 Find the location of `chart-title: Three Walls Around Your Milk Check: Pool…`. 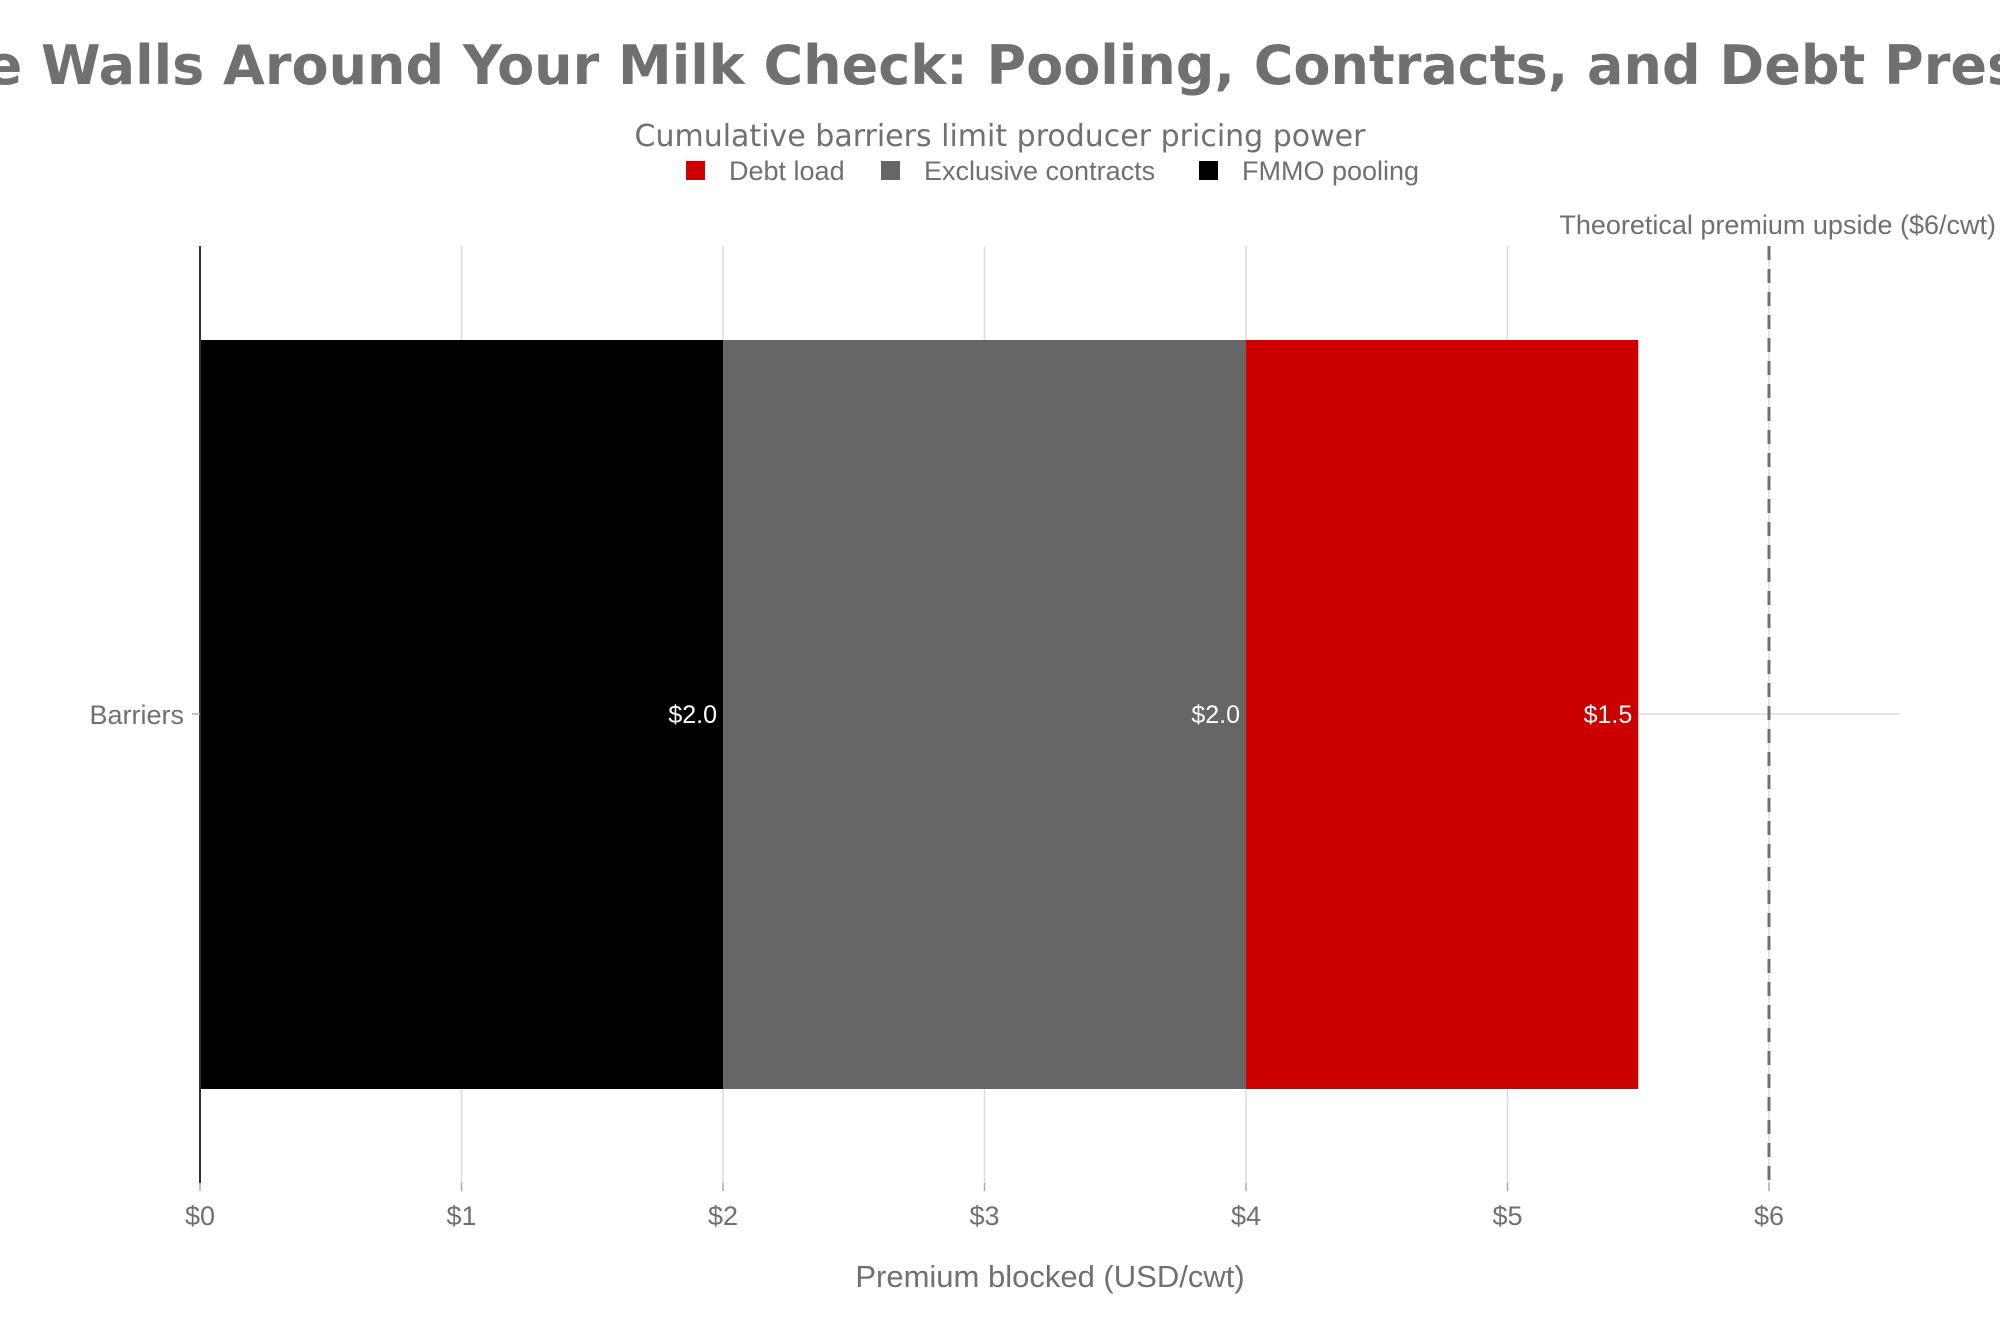

chart-title: Three Walls Around Your Milk Check: Pool… is located at coordinates (1000, 65).